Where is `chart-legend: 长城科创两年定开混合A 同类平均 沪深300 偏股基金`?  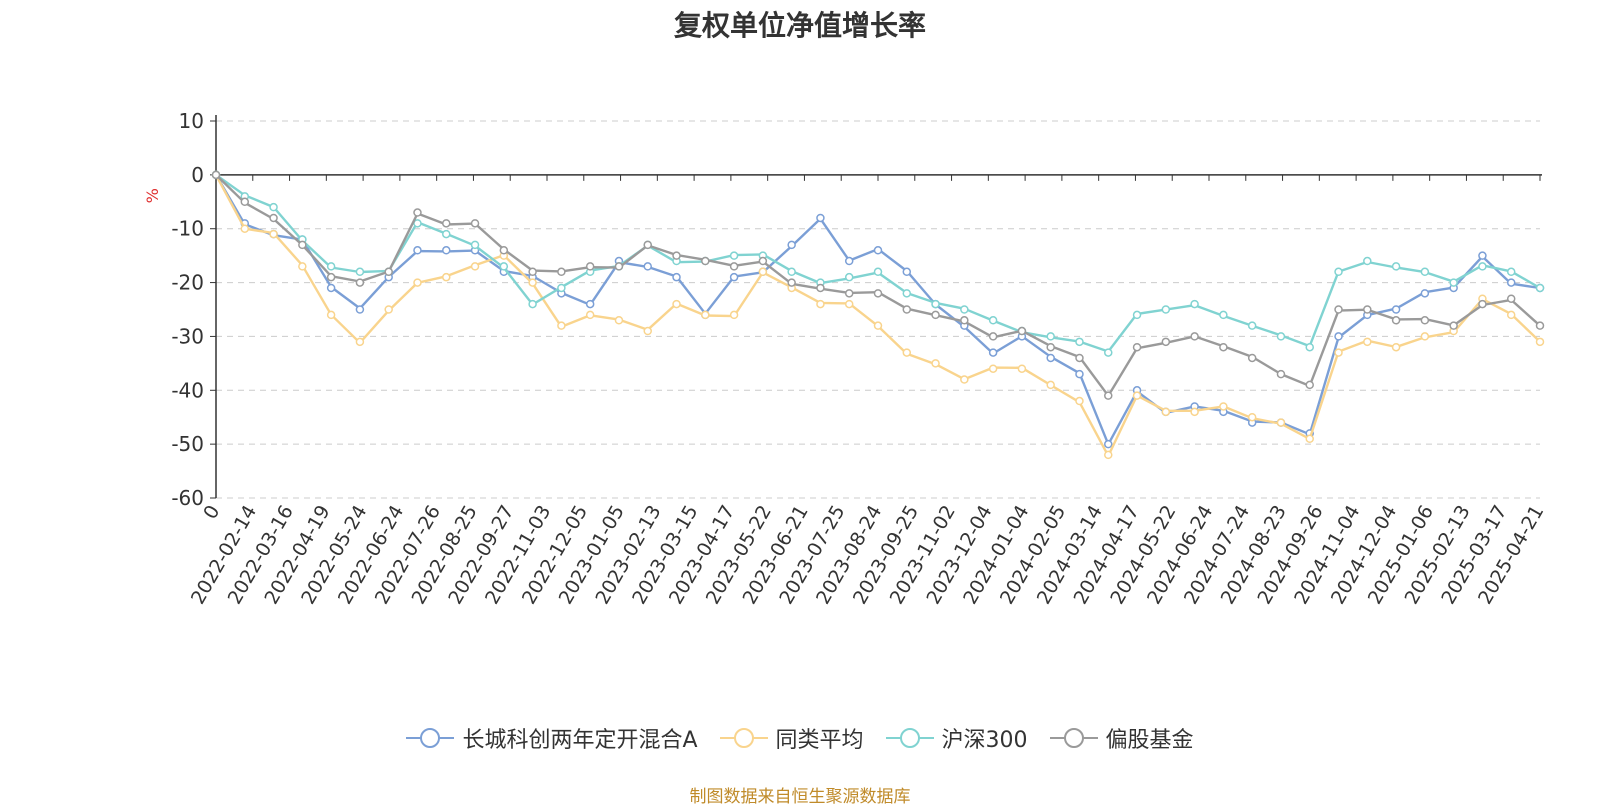 chart-legend: 长城科创两年定开混合A 同类平均 沪深300 偏股基金 is located at coordinates (800, 738).